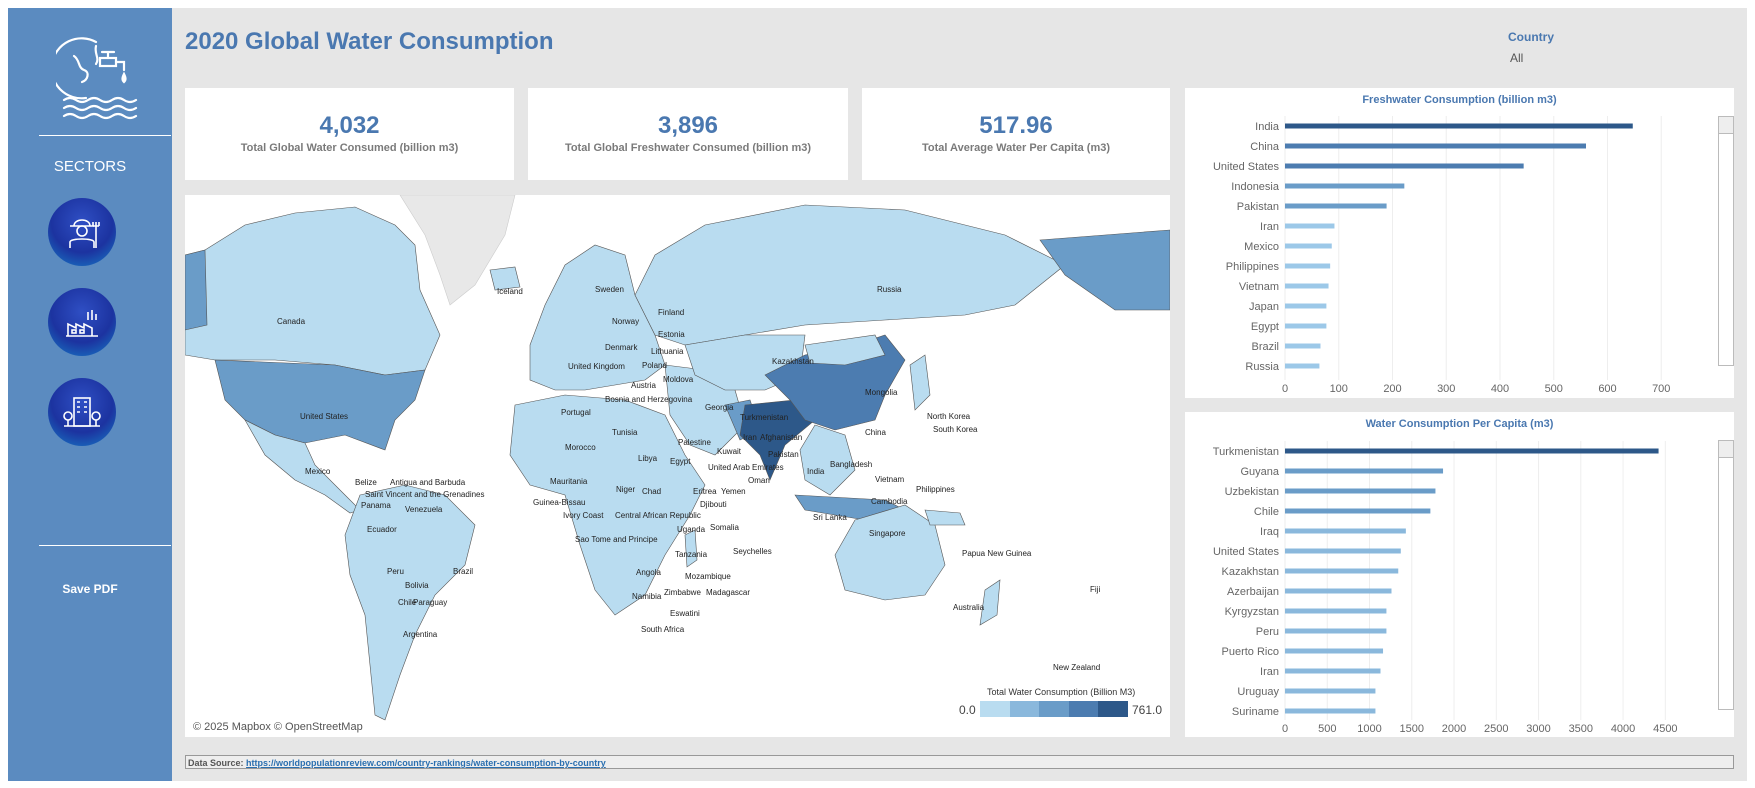  What do you see at coordinates (1726, 241) in the screenshot?
I see `freshwater-scrollbar` at bounding box center [1726, 241].